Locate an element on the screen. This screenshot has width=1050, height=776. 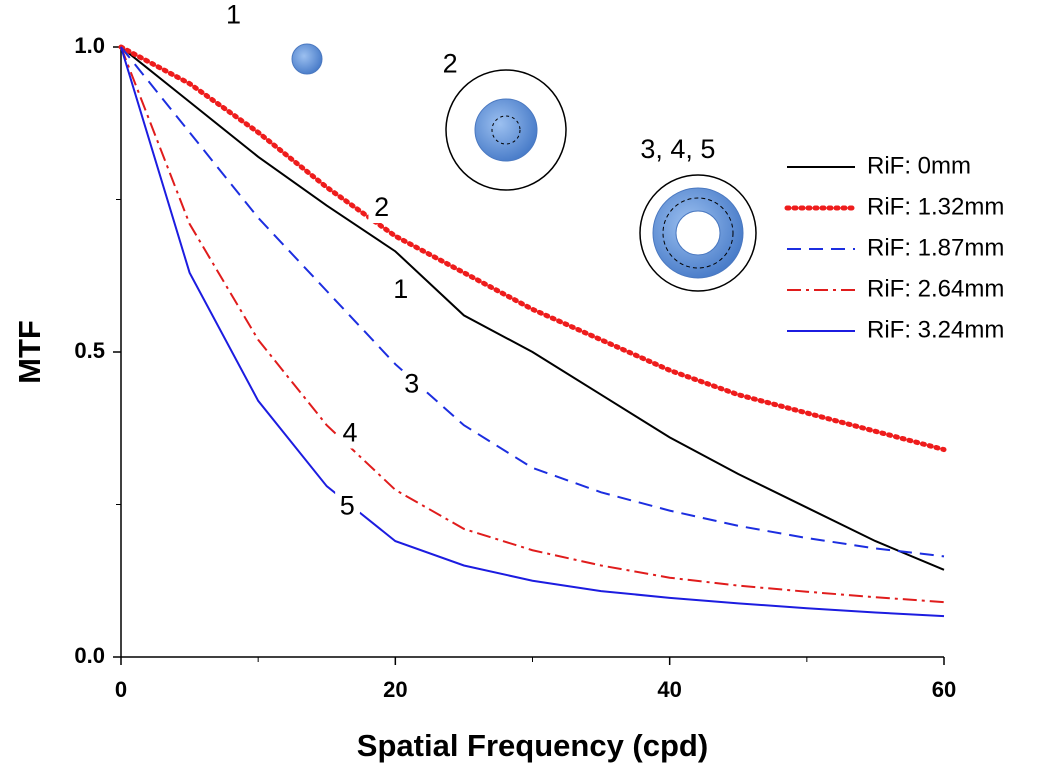
legend-bg is located at coordinates (914, 249).